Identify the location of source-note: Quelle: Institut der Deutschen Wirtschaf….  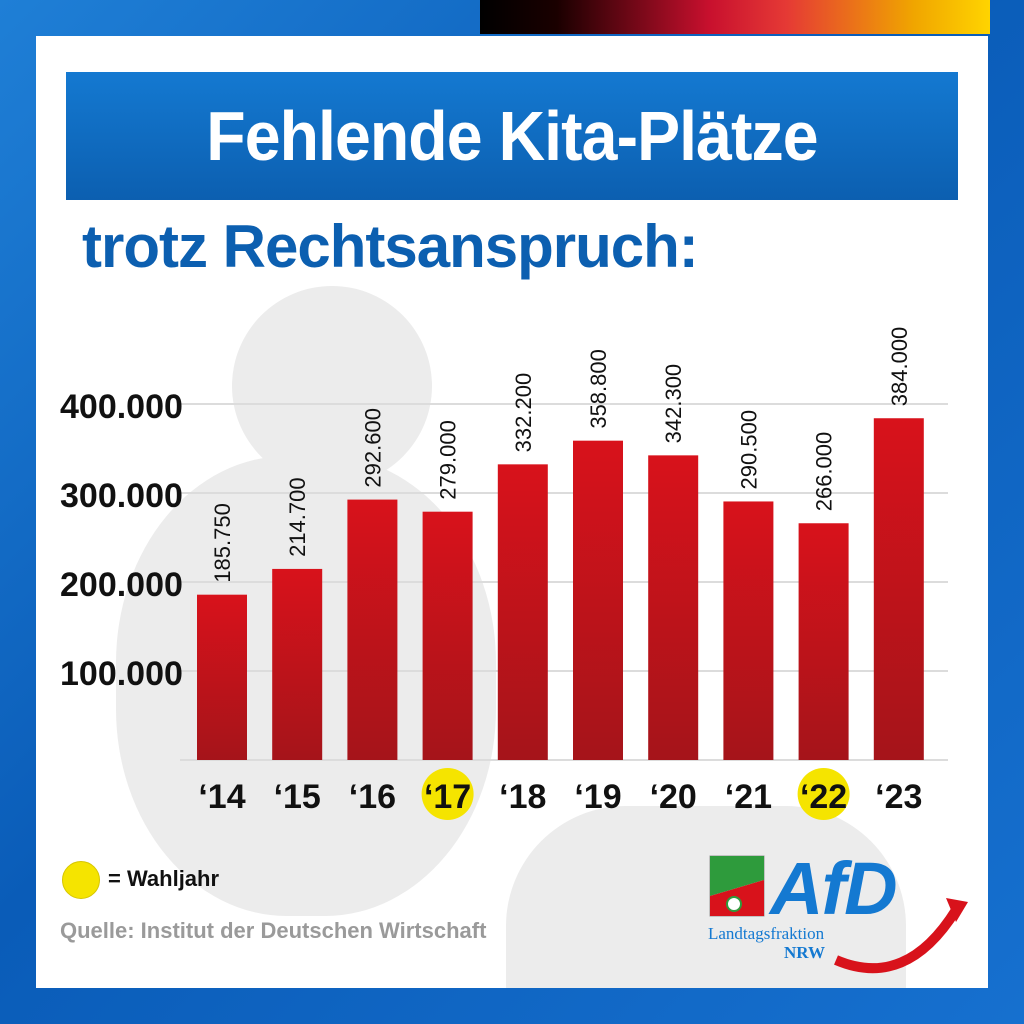
(273, 930).